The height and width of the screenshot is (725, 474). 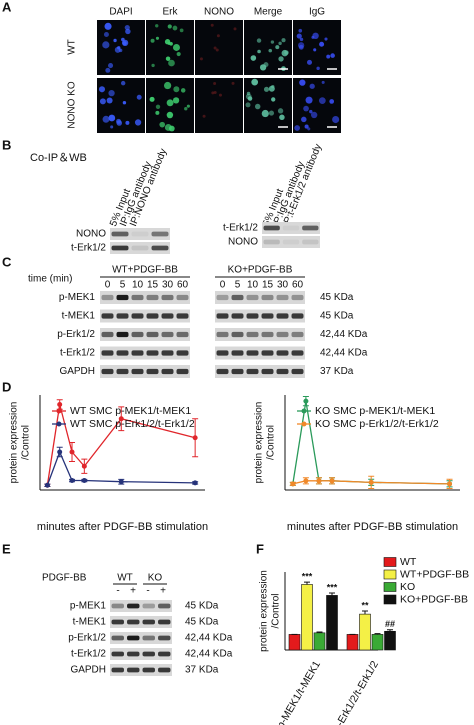 I want to click on row-label: WT, so click(x=72, y=47).